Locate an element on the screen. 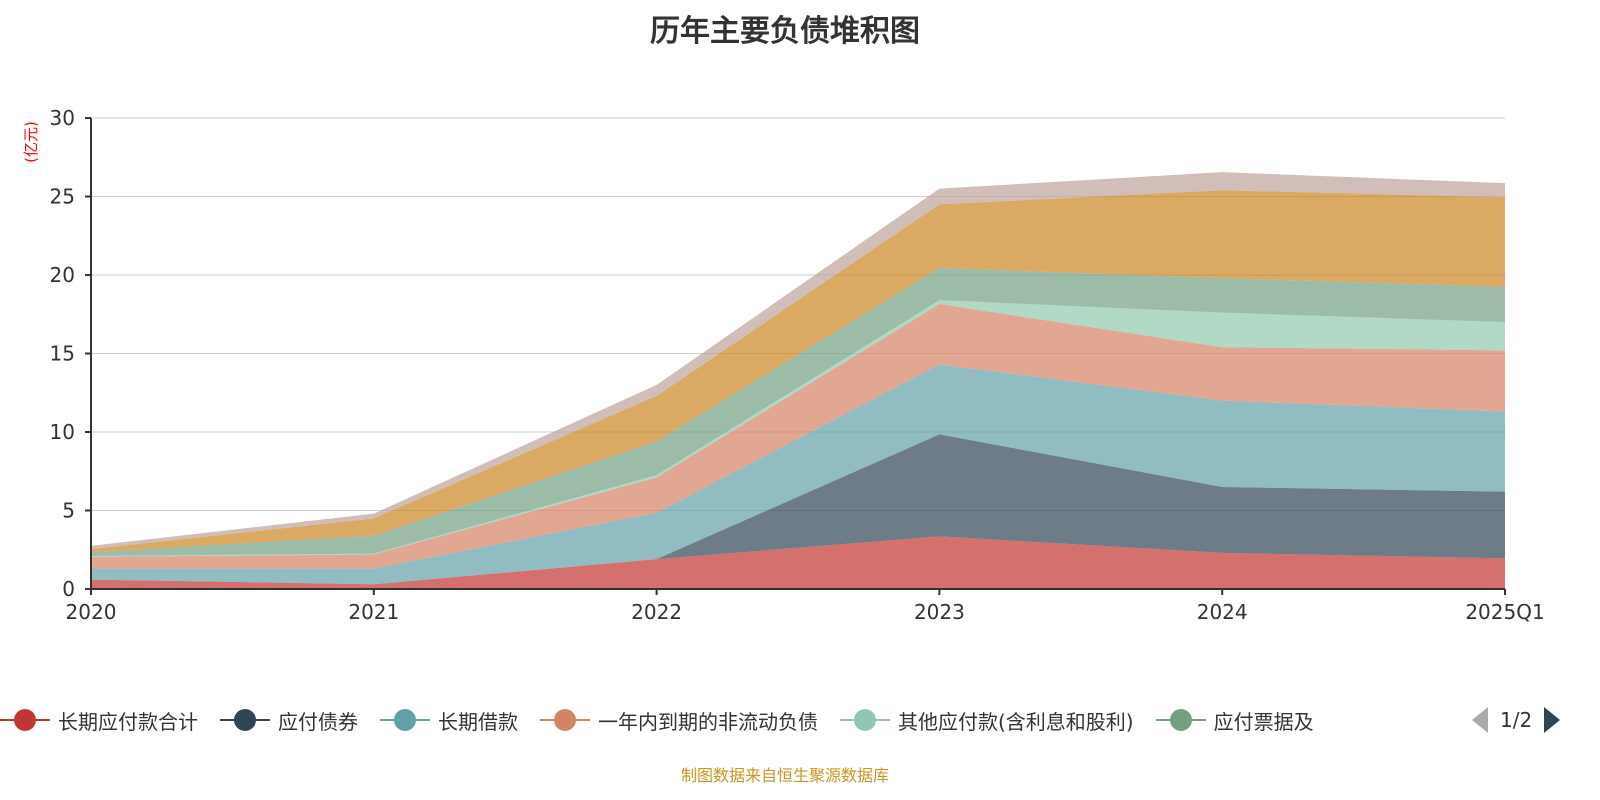 The width and height of the screenshot is (1600, 800). legend-label: 应付债券 is located at coordinates (318, 721).